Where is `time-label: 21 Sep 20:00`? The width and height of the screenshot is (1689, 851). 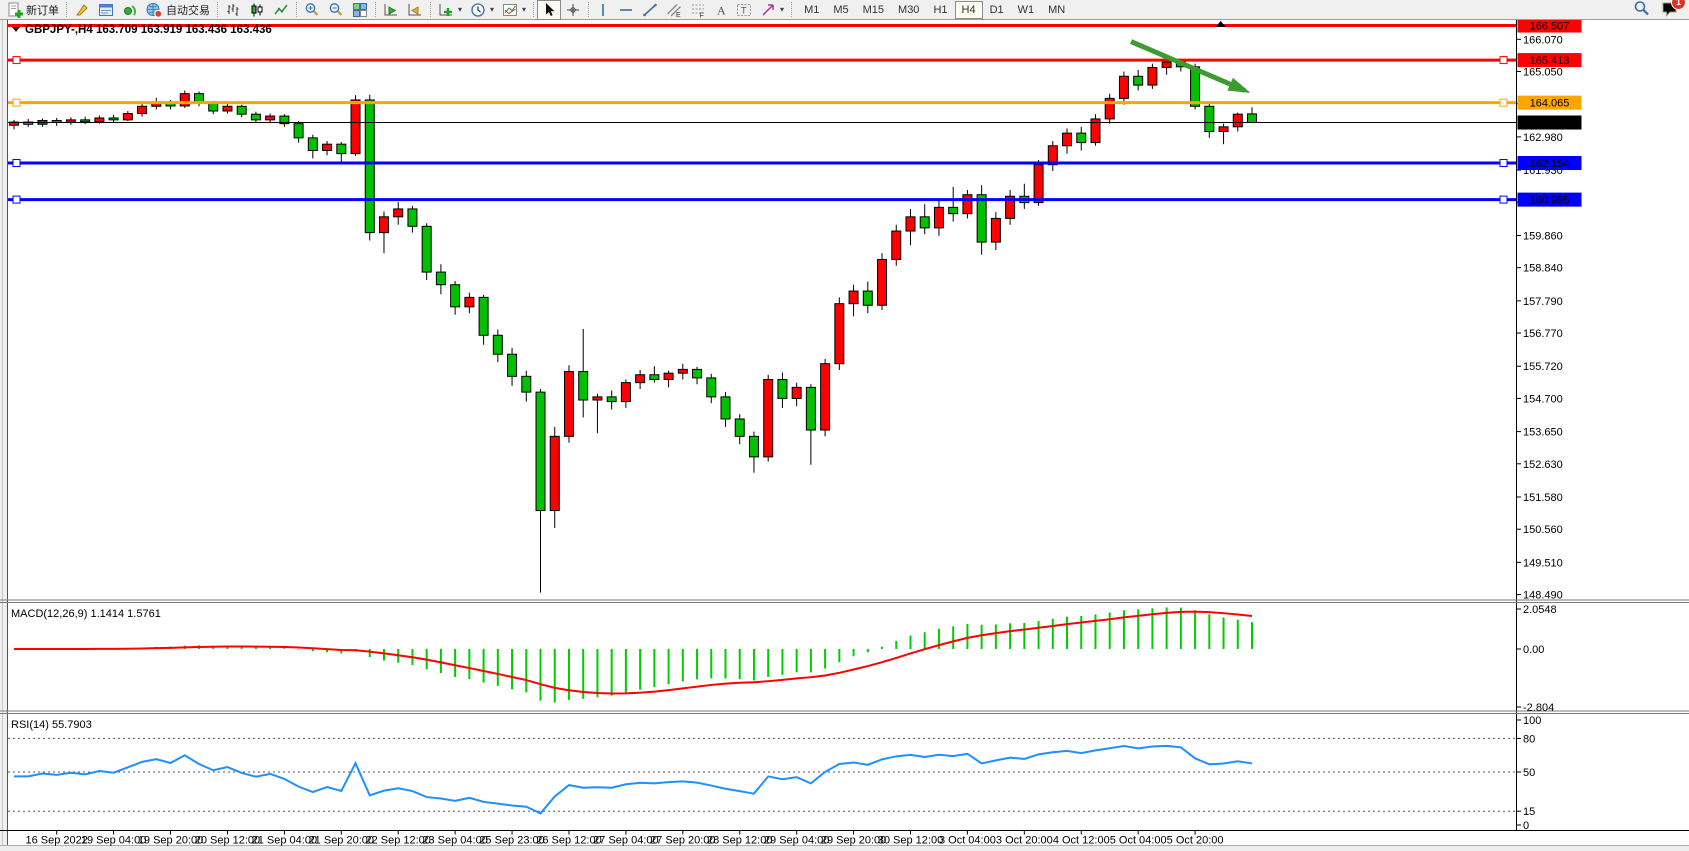
time-label: 21 Sep 20:00 is located at coordinates (341, 841).